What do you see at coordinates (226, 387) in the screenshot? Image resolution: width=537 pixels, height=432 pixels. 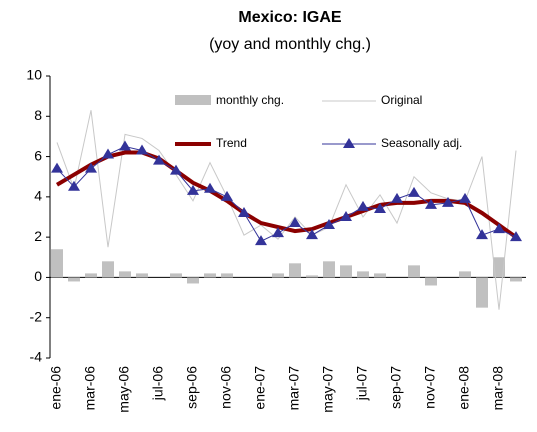 I see `x-tick-label: nov-06` at bounding box center [226, 387].